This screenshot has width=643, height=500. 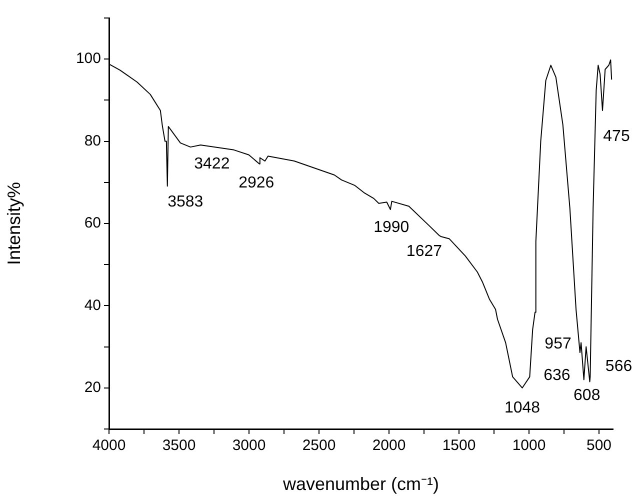 What do you see at coordinates (618, 367) in the screenshot?
I see `annotation: 566` at bounding box center [618, 367].